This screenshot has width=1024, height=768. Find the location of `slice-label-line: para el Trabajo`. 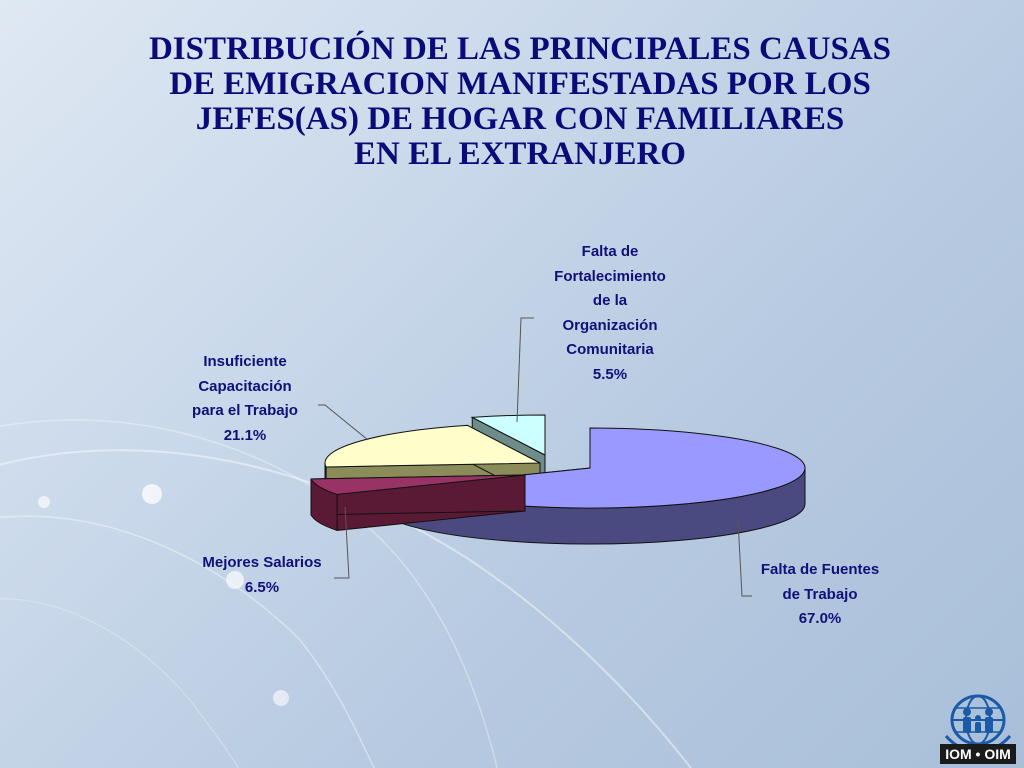

slice-label-line: para el Trabajo is located at coordinates (245, 410).